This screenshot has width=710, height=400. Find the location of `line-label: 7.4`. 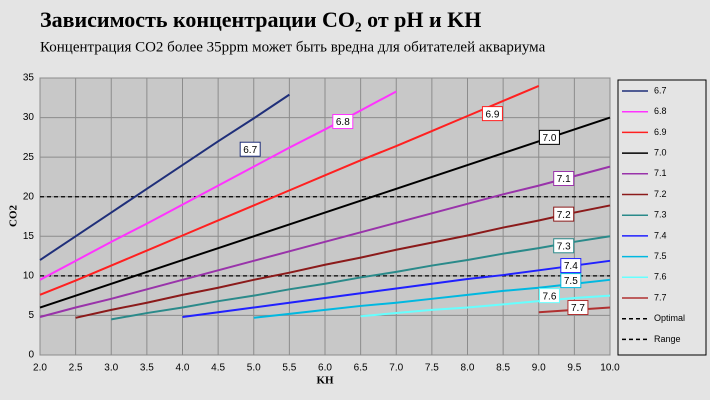

line-label: 7.4 is located at coordinates (571, 266).